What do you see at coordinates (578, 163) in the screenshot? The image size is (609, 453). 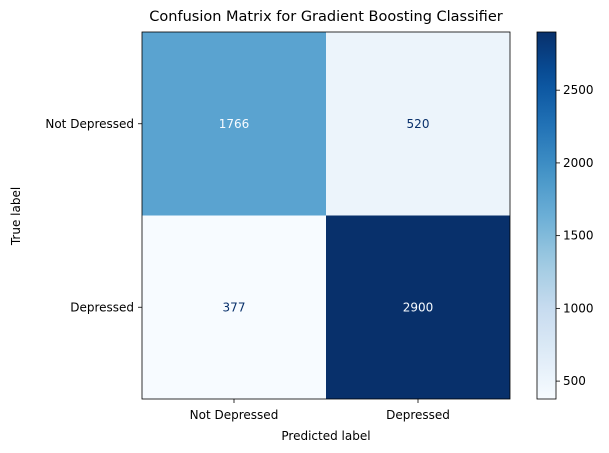 I see `colorbar-tick-label: 2000` at bounding box center [578, 163].